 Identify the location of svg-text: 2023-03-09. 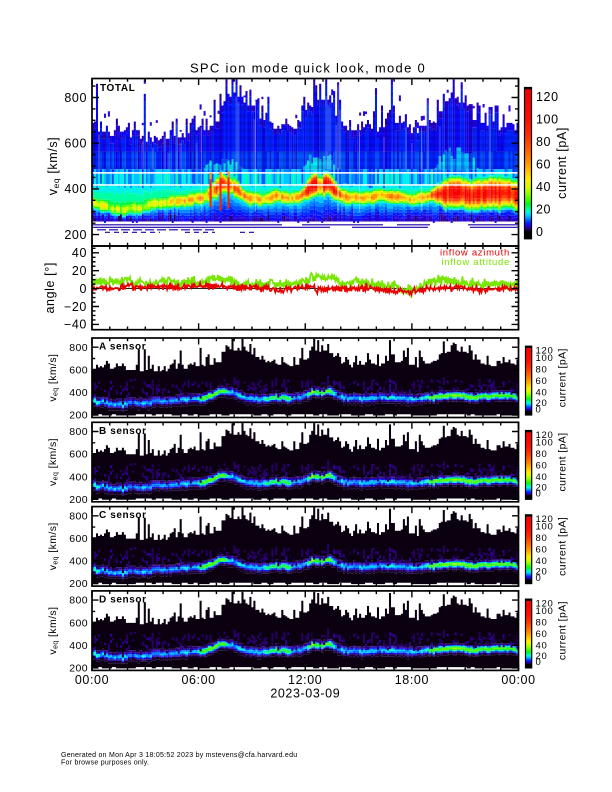
(305, 694).